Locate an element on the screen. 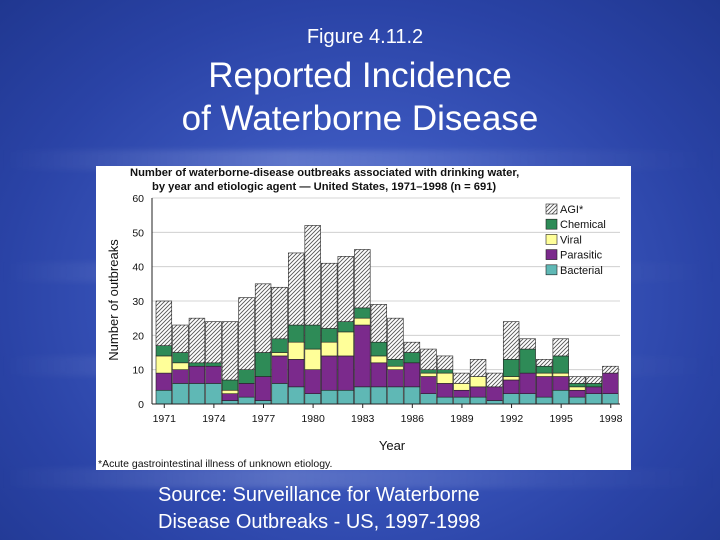 Image resolution: width=720 pixels, height=540 pixels. bar-segment-agi-1978 is located at coordinates (279, 313).